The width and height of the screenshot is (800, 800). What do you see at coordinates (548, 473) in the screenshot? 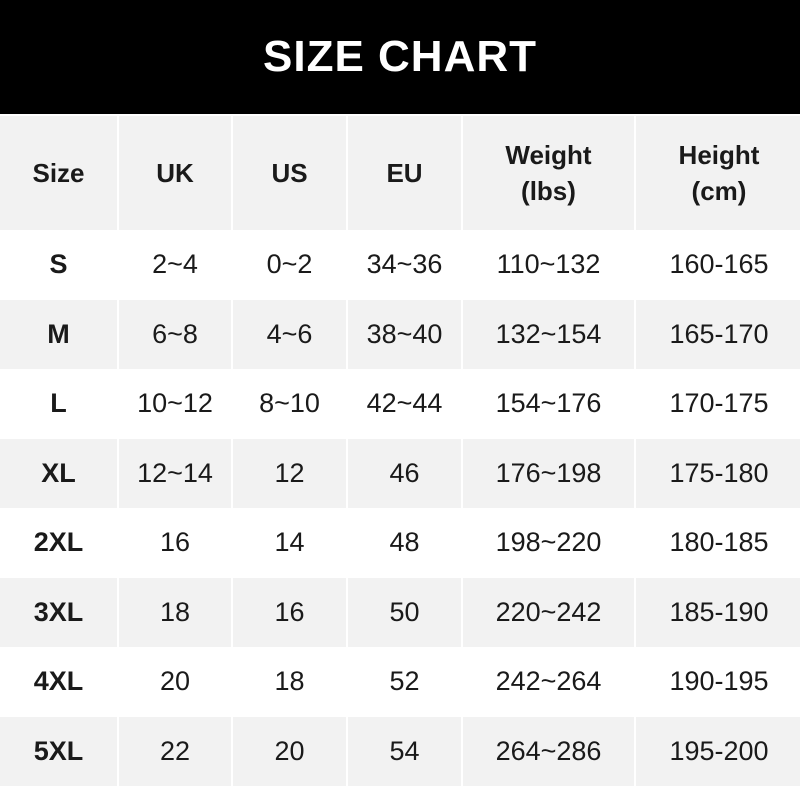
I see `cell-weight: 176~198` at bounding box center [548, 473].